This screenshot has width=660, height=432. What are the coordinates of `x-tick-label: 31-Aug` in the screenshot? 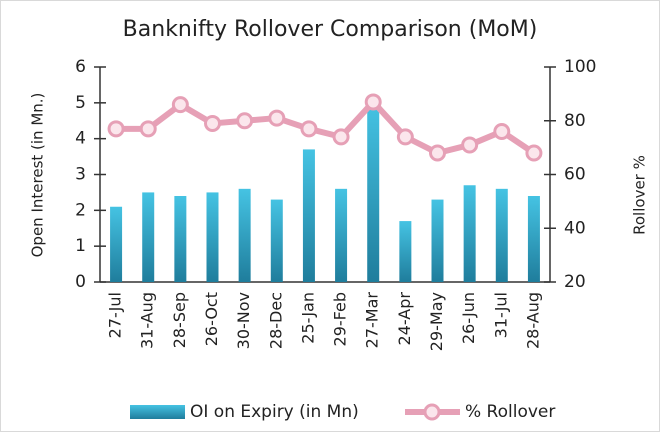 It's located at (147, 320).